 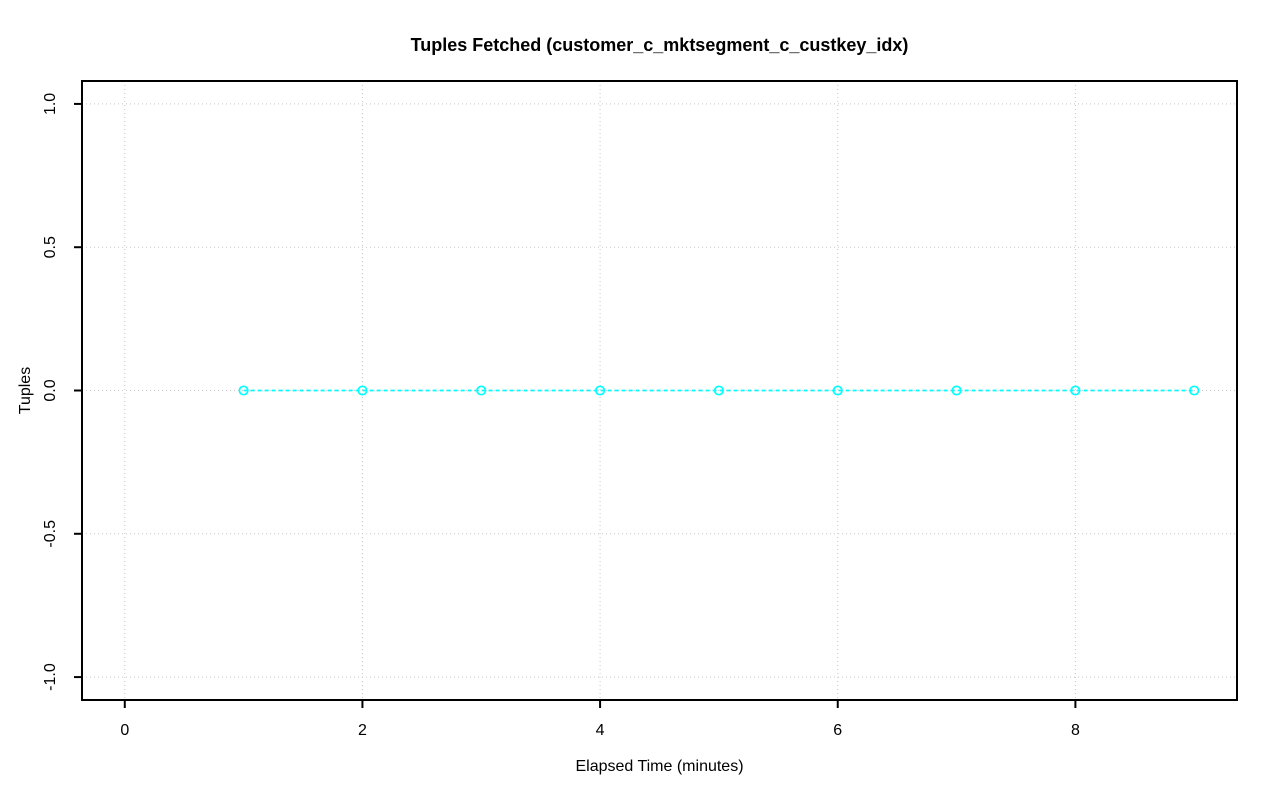 I want to click on y-tick-label: 0.5, so click(x=50, y=247).